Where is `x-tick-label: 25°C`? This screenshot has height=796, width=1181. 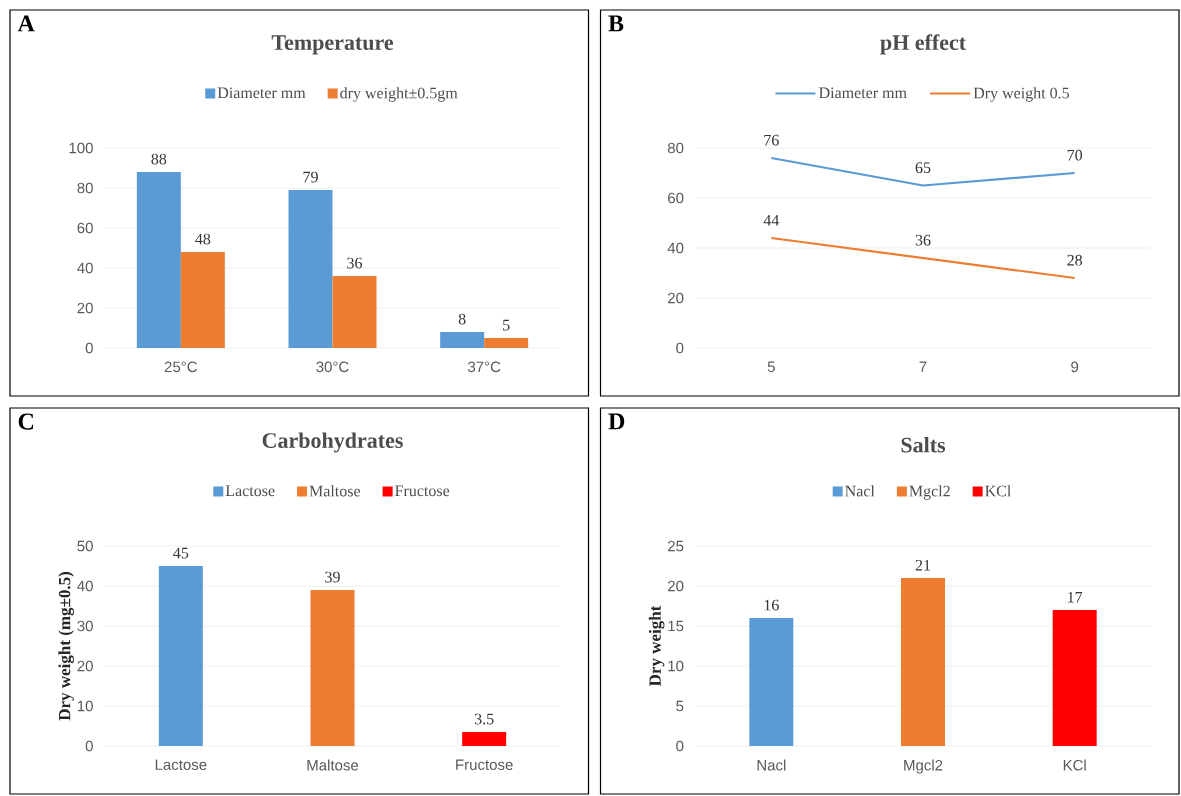 x-tick-label: 25°C is located at coordinates (181, 367).